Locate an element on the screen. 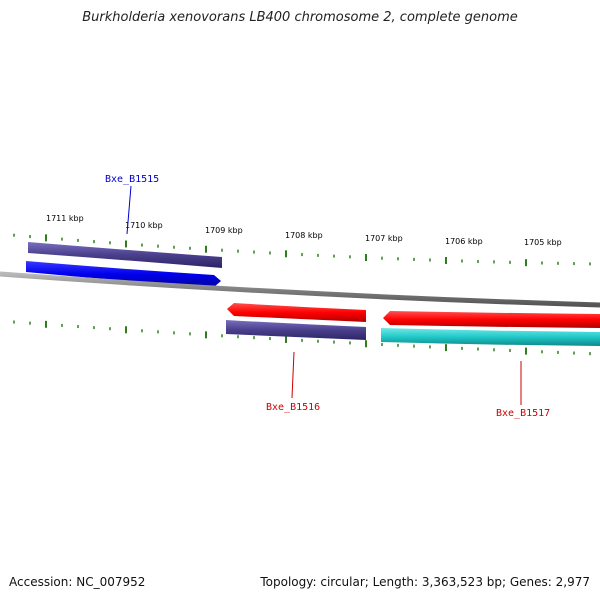 Image resolution: width=600 pixels, height=600 pixels. gene-leader-line-b1516 is located at coordinates (293, 375).